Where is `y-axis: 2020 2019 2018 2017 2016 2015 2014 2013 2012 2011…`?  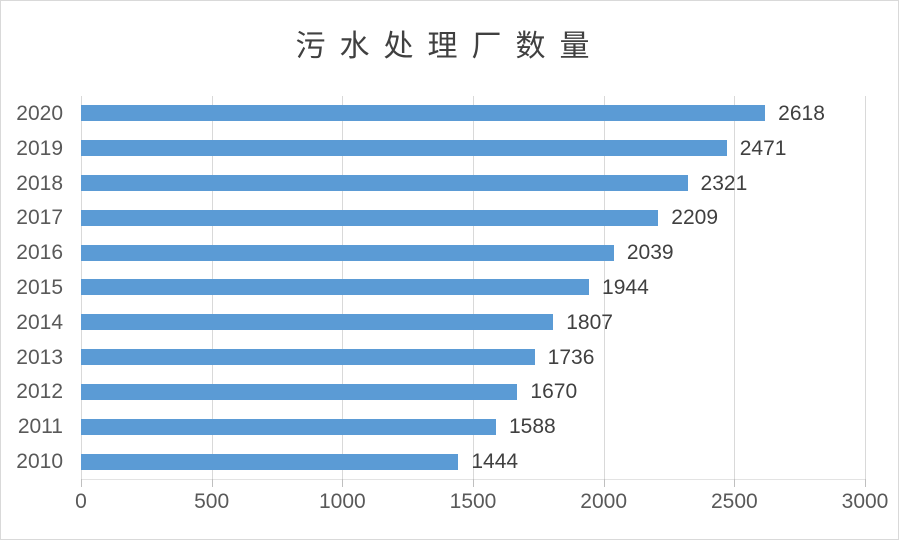
y-axis: 2020 2019 2018 2017 2016 2015 2014 2013 2012 2011… is located at coordinates (32, 287).